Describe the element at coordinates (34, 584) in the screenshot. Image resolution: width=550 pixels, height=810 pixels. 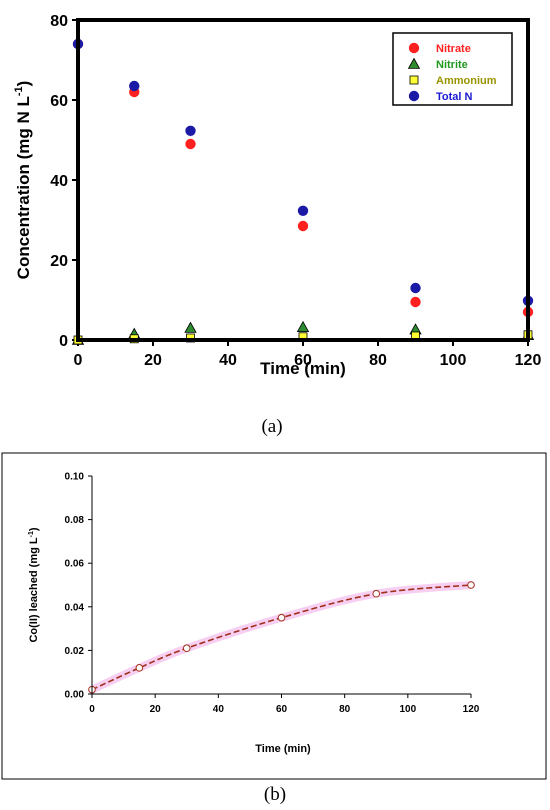
I see `y-axis-title-b: Co(II) leached (mg L-1)` at that location.